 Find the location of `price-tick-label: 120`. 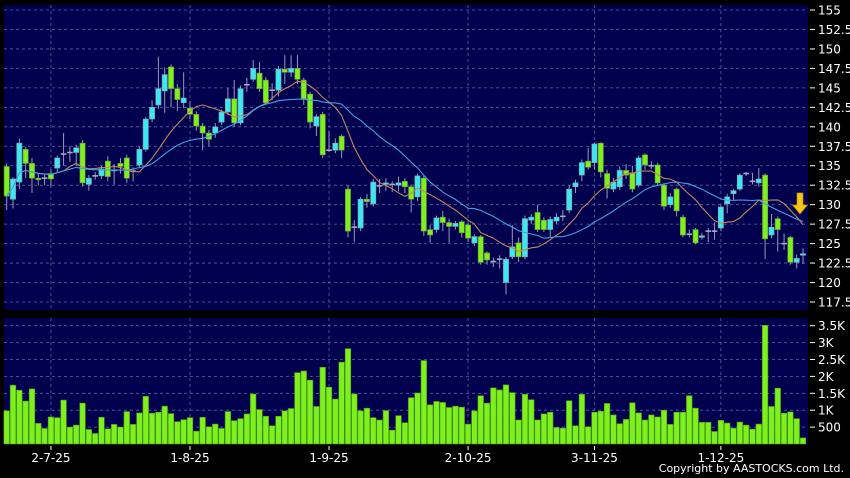

price-tick-label: 120 is located at coordinates (829, 283).